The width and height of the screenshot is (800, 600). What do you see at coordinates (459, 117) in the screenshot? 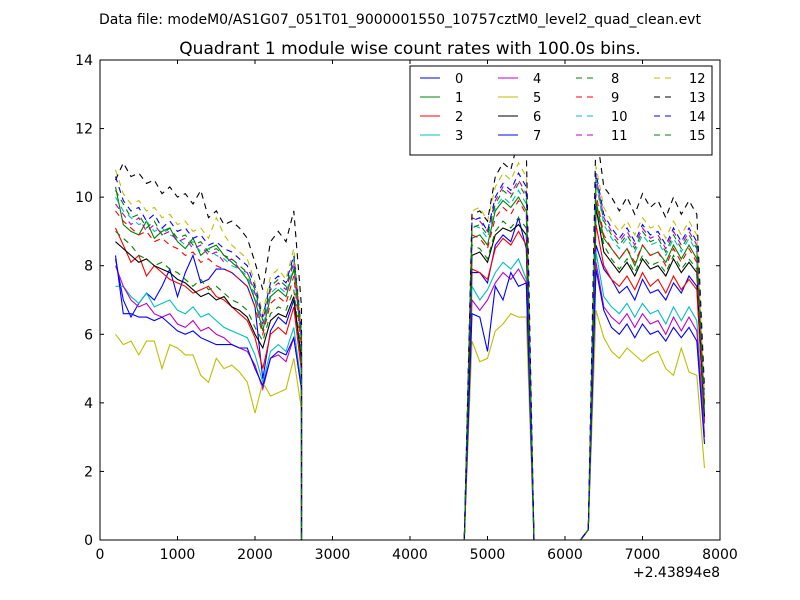
I see `legend-label-2: 2` at bounding box center [459, 117].